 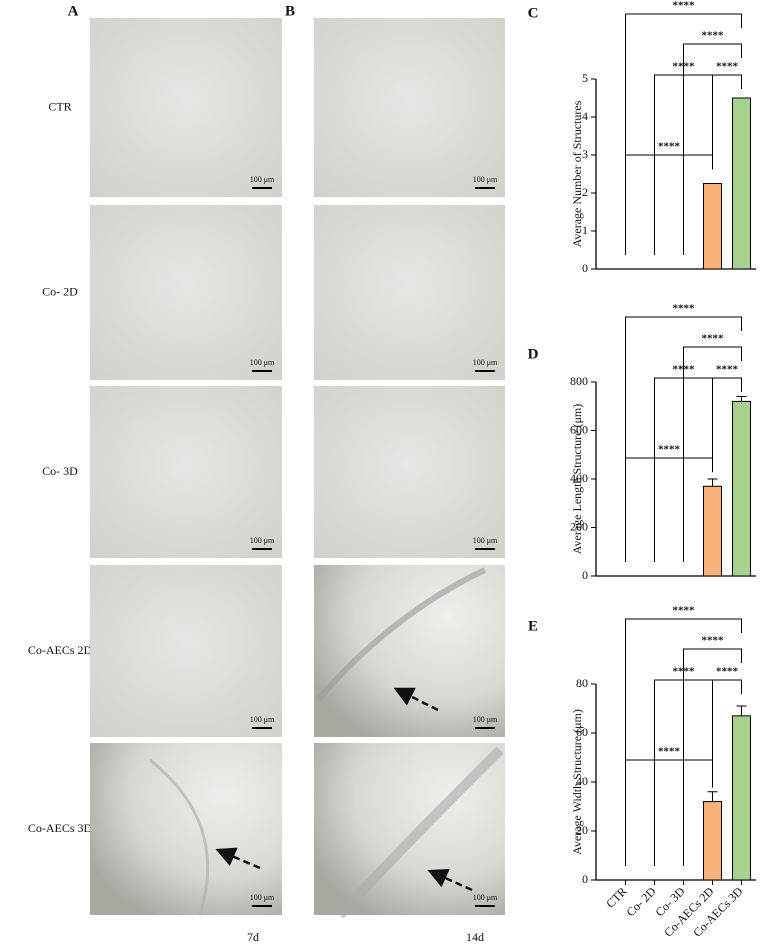 I want to click on y-tick-label: 600, so click(x=579, y=429).